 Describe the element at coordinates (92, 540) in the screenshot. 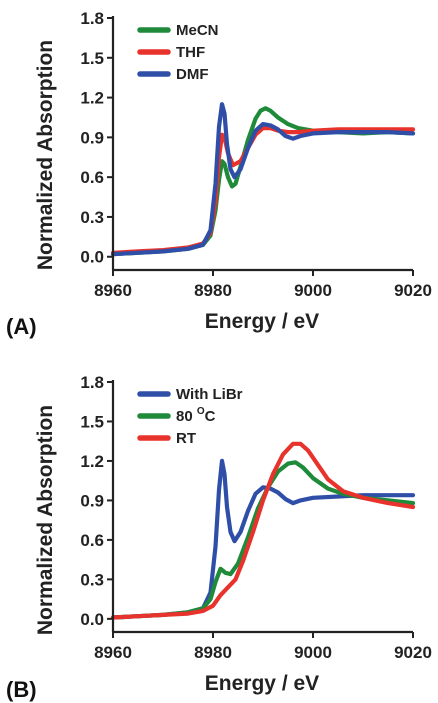

I see `panel-b-y-tick-label: 0.6` at that location.